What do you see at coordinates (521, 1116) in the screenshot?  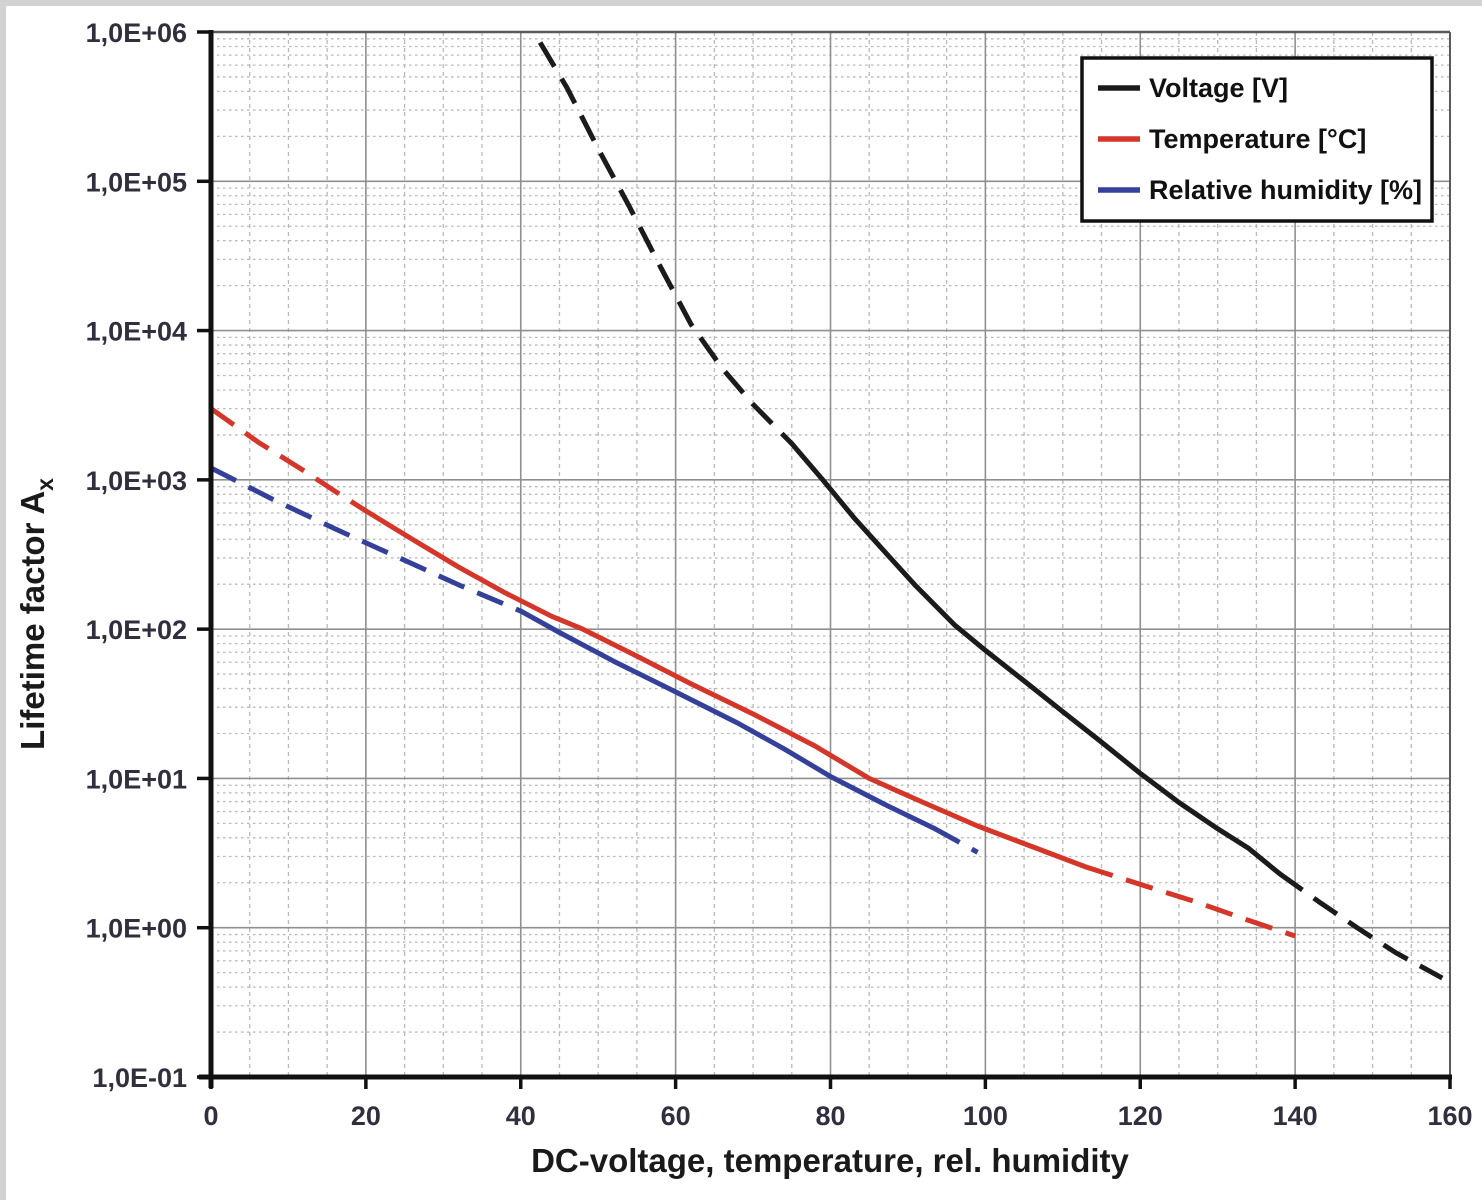 I see `x-tick-label: 40` at bounding box center [521, 1116].